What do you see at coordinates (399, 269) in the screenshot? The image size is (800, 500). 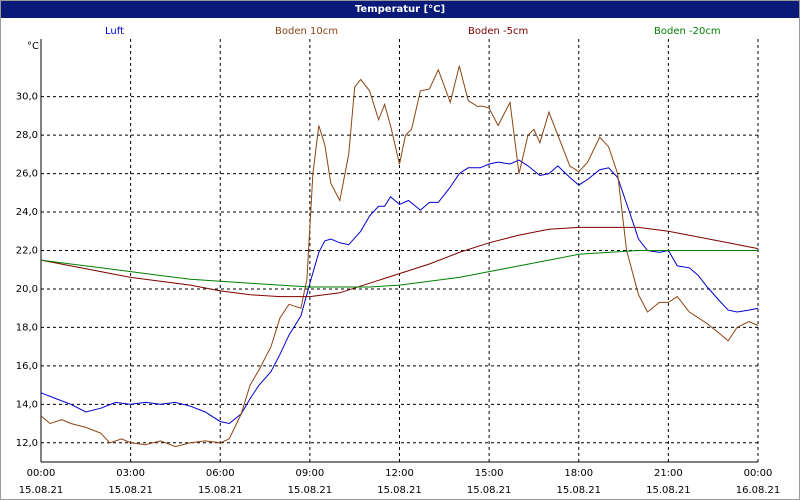 I see `series-line-boden-20cm` at bounding box center [399, 269].